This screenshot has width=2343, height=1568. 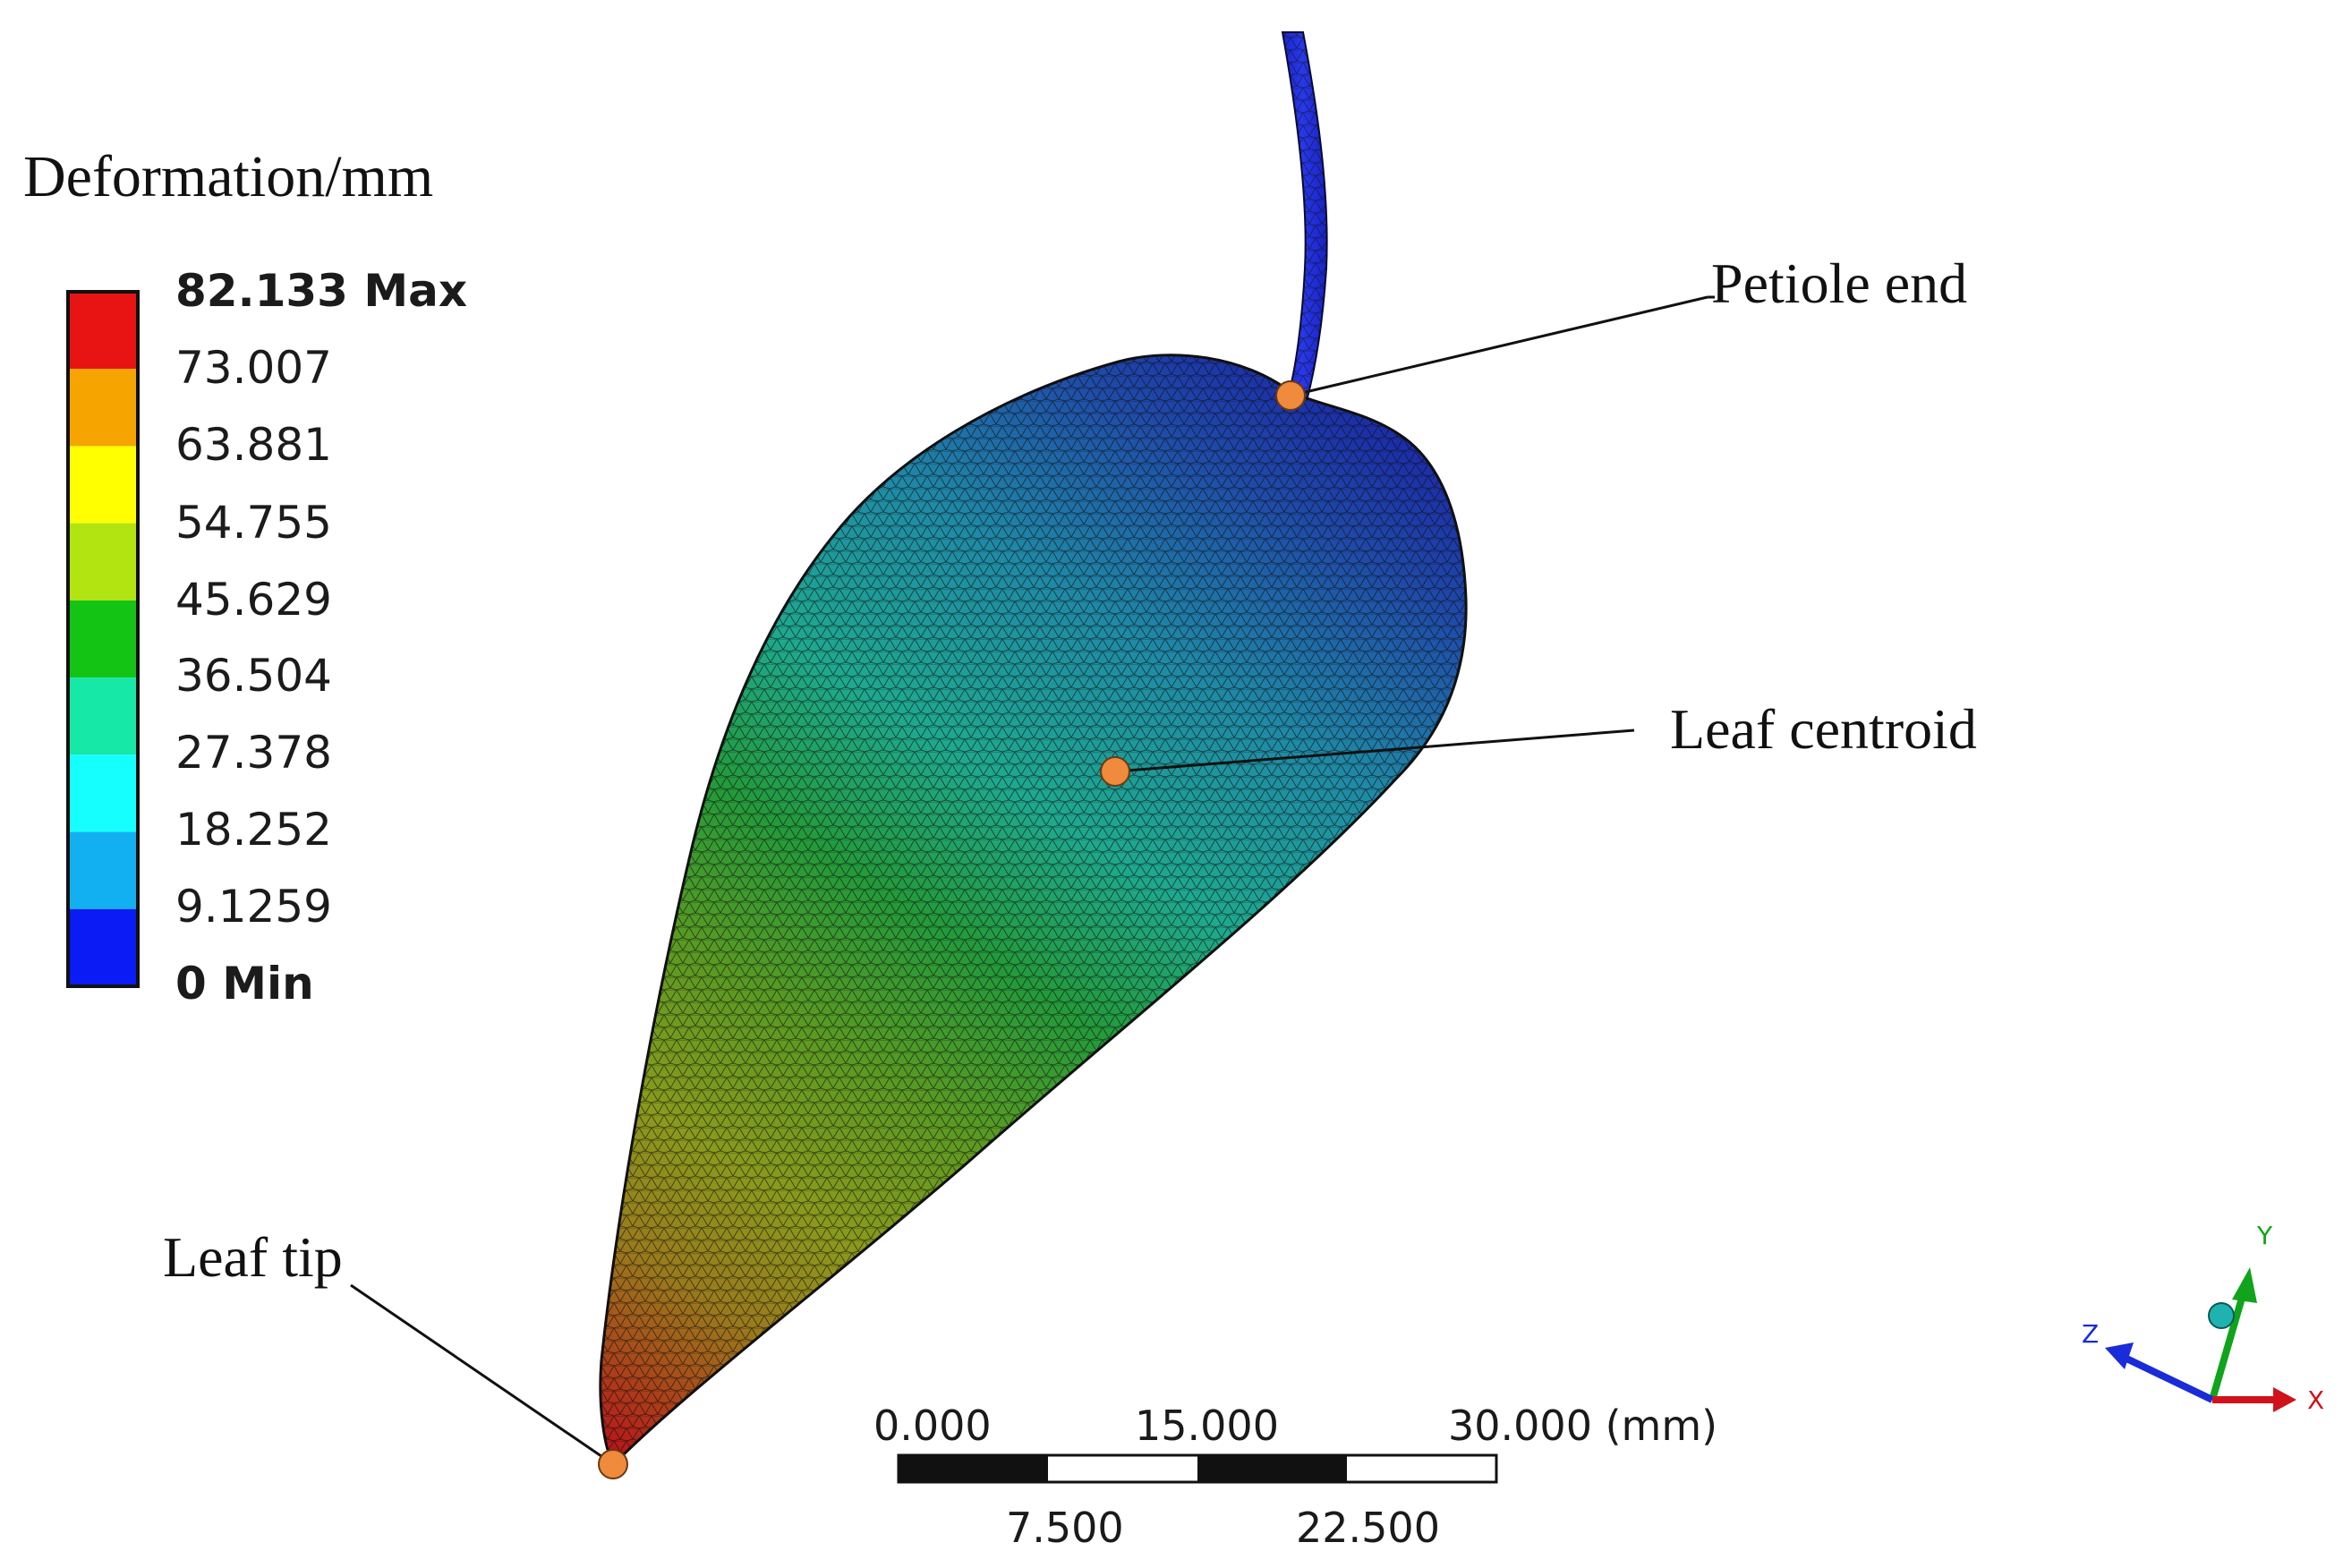 I want to click on z-axis-arrow, so click(x=2119, y=1355).